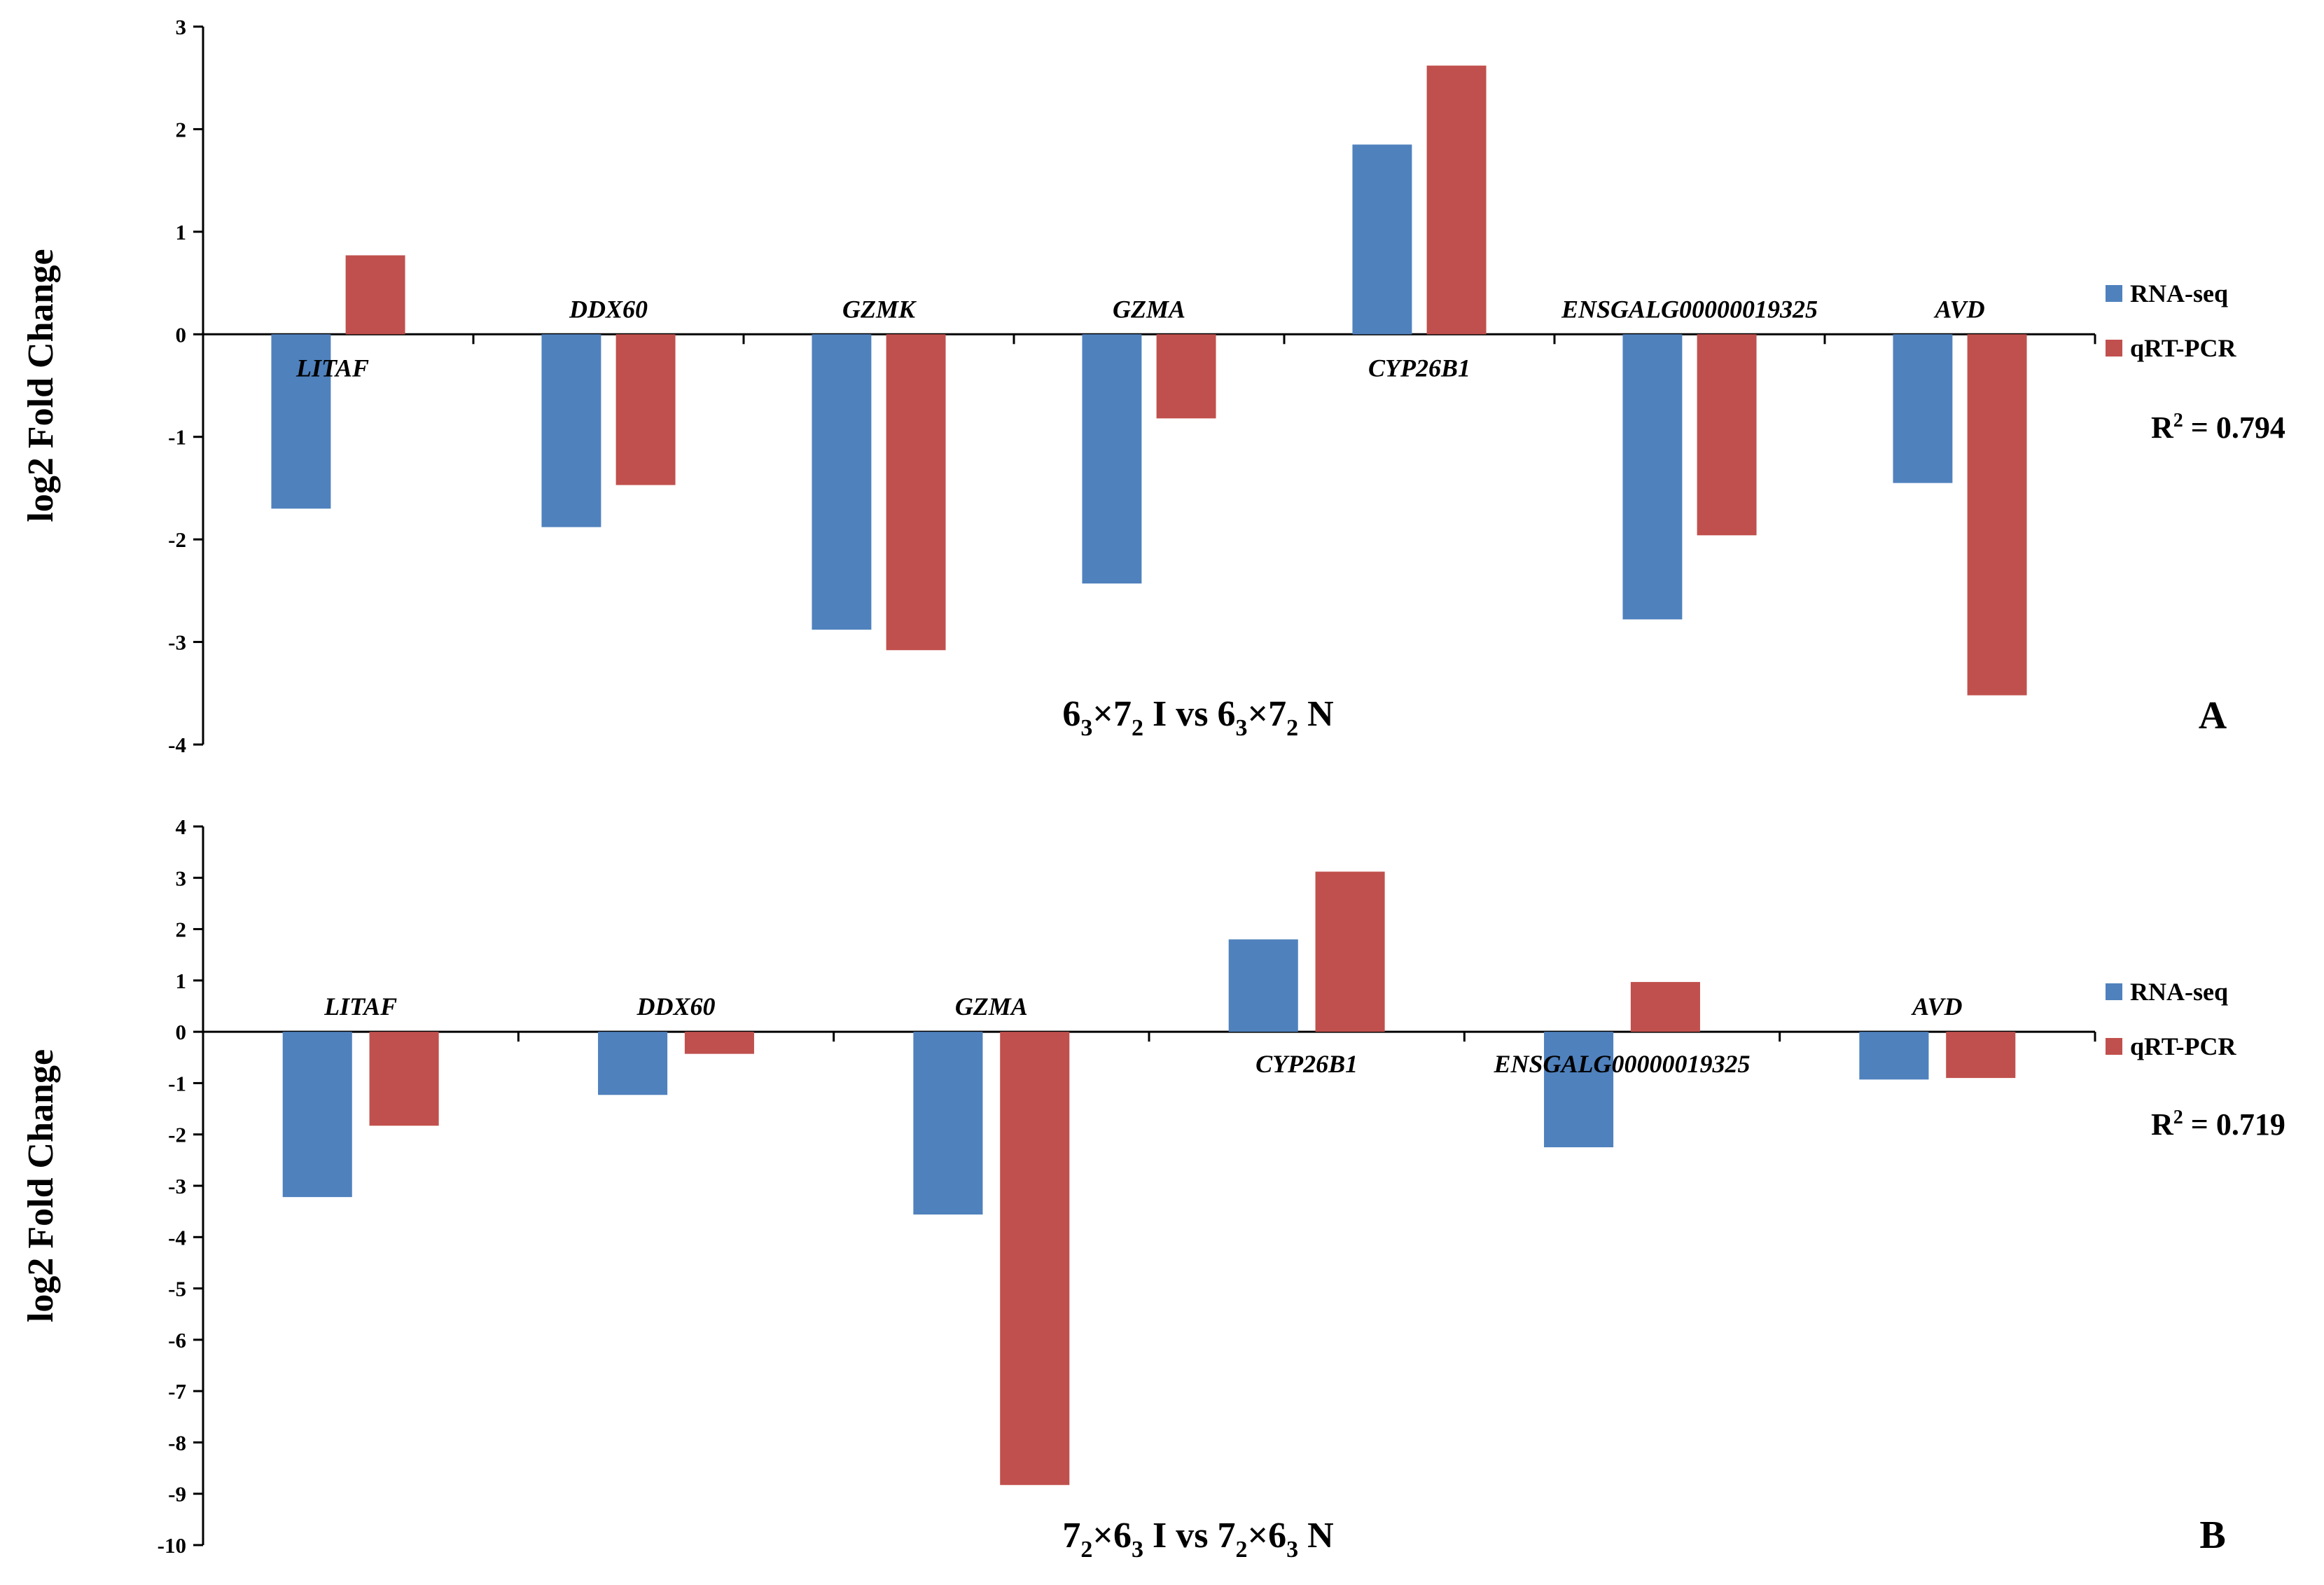 This screenshot has height=1585, width=2324. I want to click on title-text: I vs 7, so click(1189, 1536).